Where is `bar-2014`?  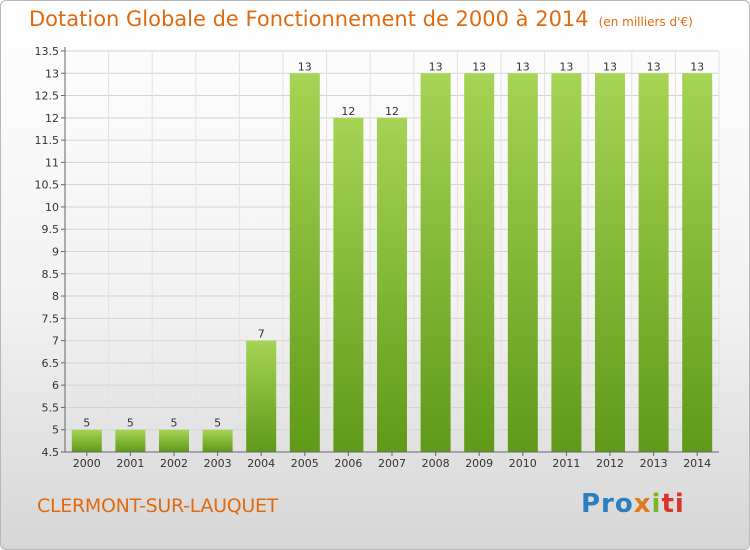
bar-2014 is located at coordinates (697, 263).